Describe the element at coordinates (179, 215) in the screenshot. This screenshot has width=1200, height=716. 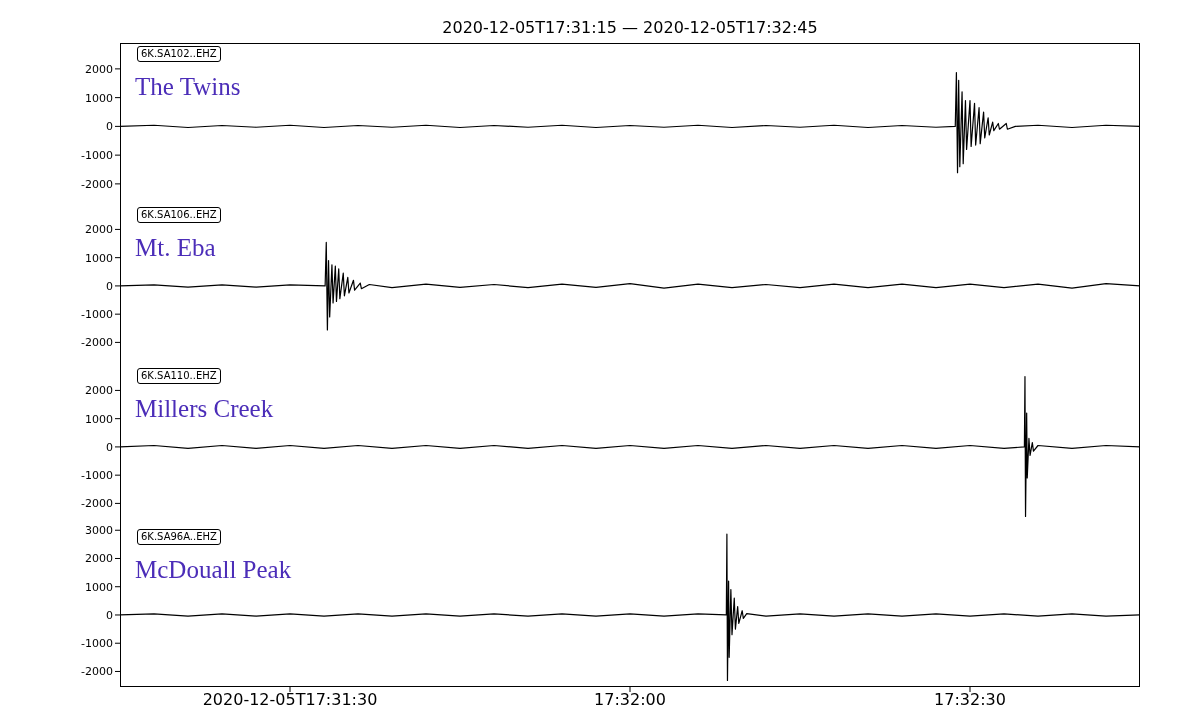
I see `annotation: 6K.SA106..EHZ` at that location.